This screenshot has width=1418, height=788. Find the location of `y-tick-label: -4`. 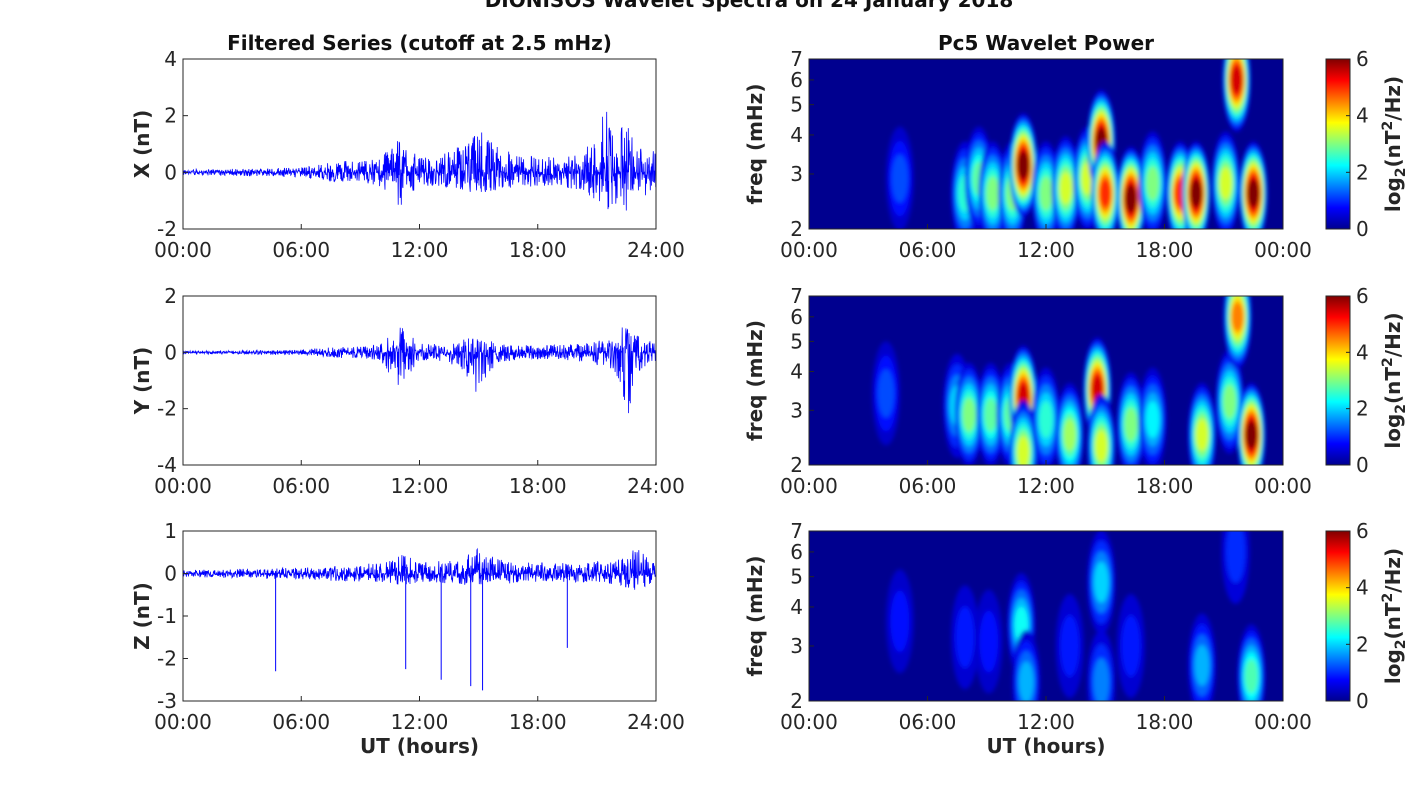

y-tick-label: -4 is located at coordinates (167, 465).